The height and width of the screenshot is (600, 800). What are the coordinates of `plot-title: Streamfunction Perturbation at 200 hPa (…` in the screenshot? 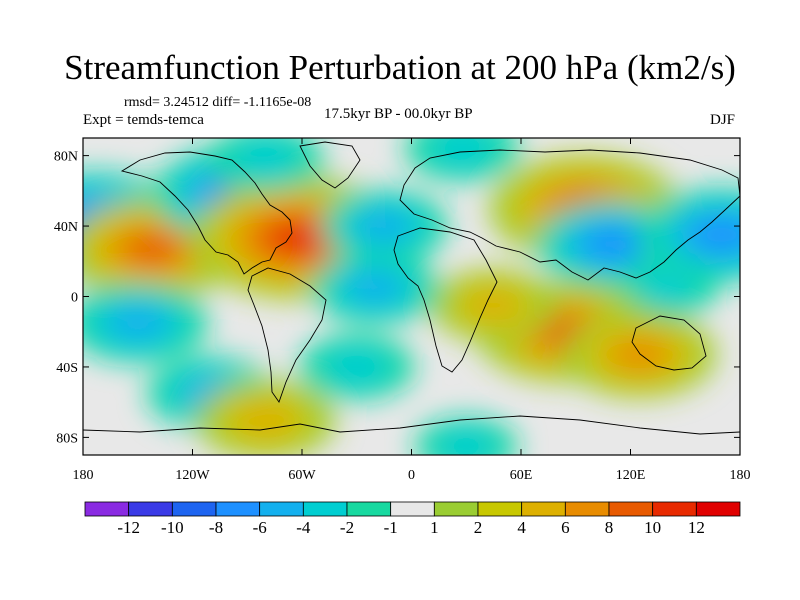 It's located at (400, 67).